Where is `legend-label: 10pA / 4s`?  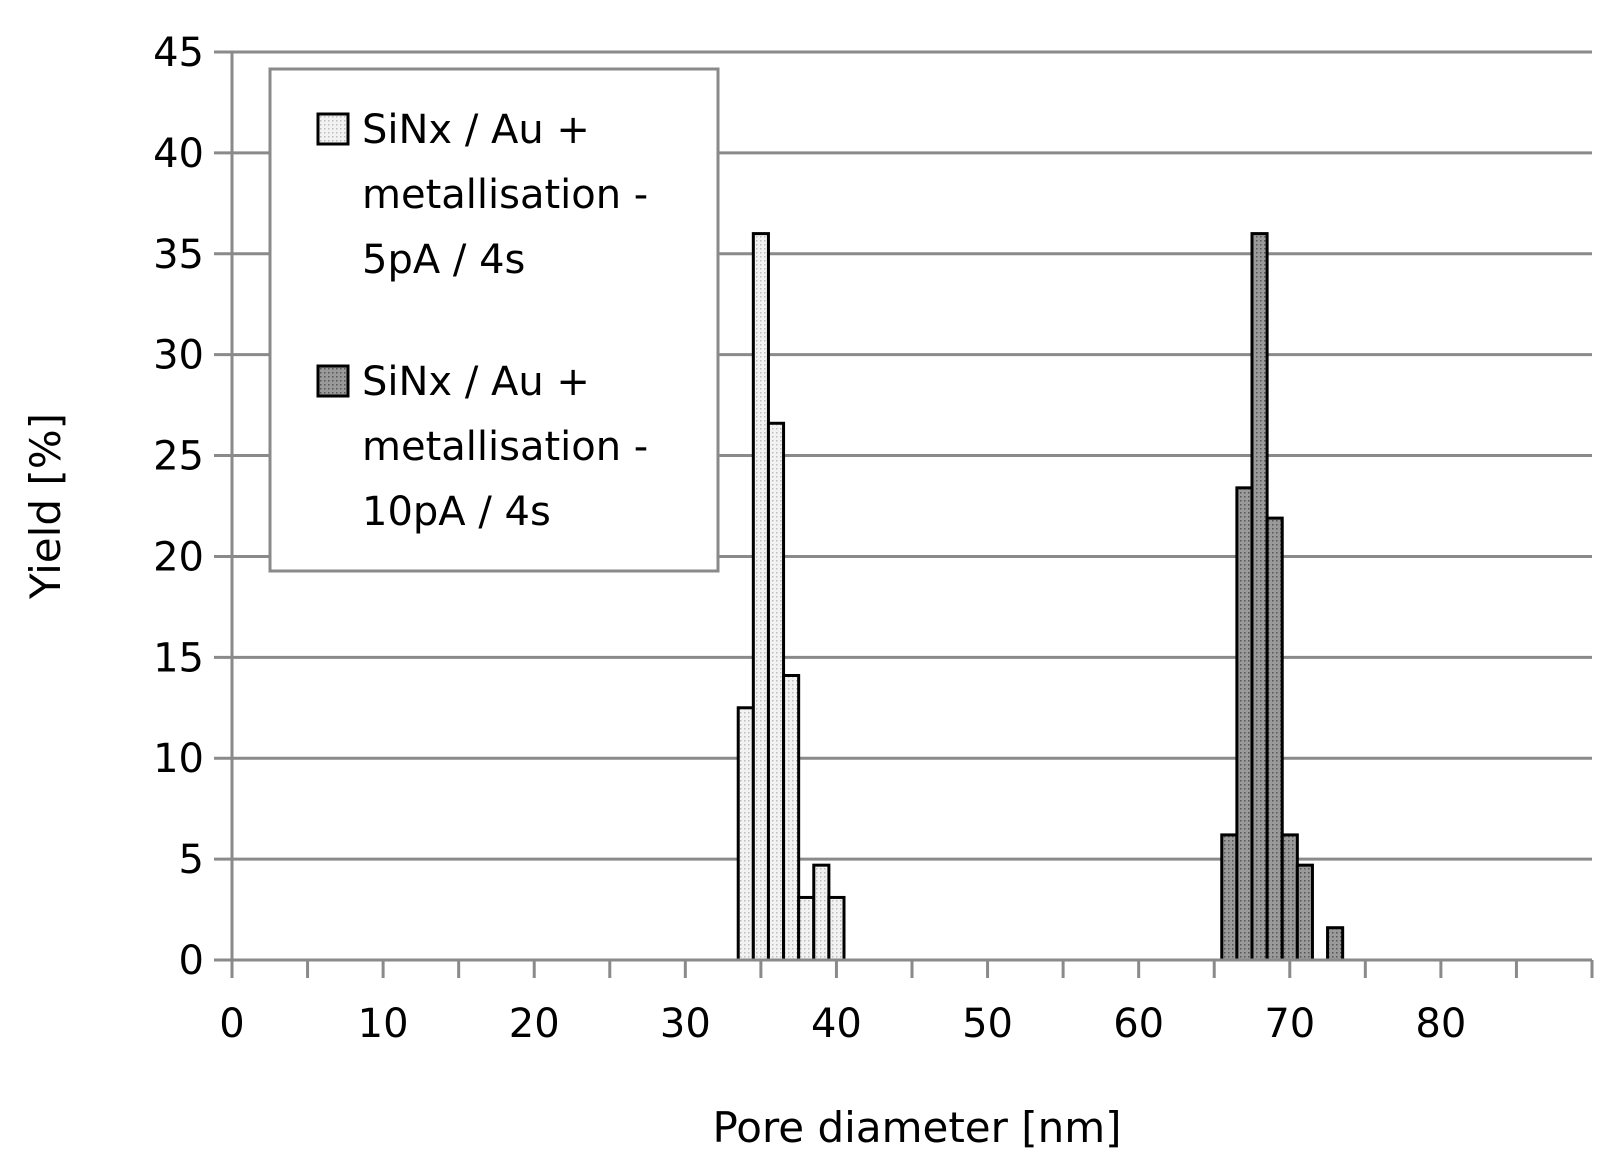 legend-label: 10pA / 4s is located at coordinates (456, 512).